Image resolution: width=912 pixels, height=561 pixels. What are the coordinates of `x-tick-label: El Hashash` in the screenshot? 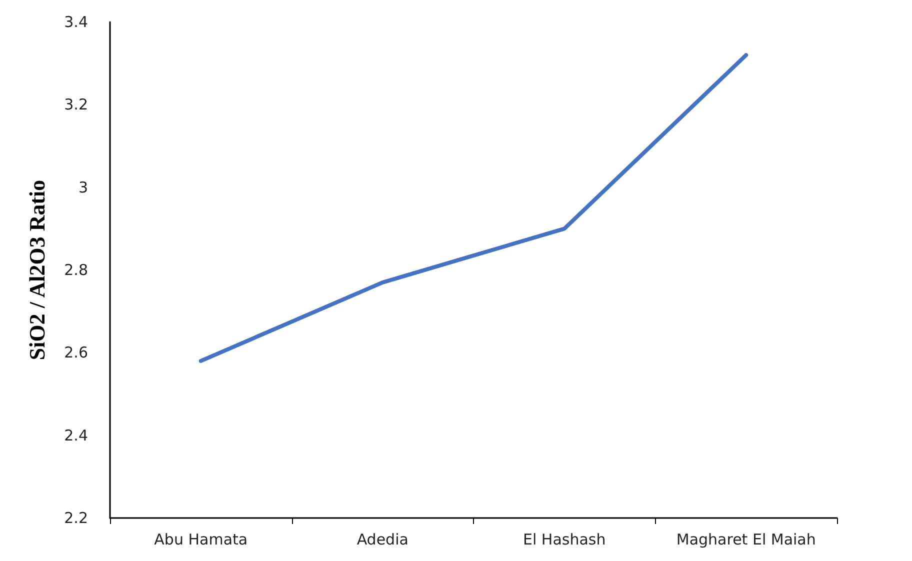 It's located at (564, 539).